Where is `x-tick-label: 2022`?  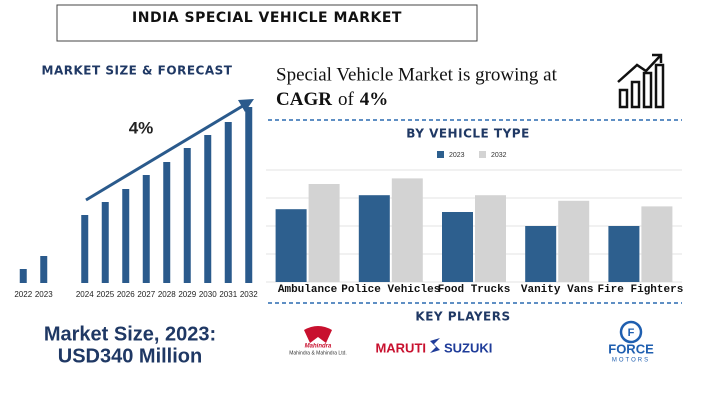 x-tick-label: 2022 is located at coordinates (23, 294).